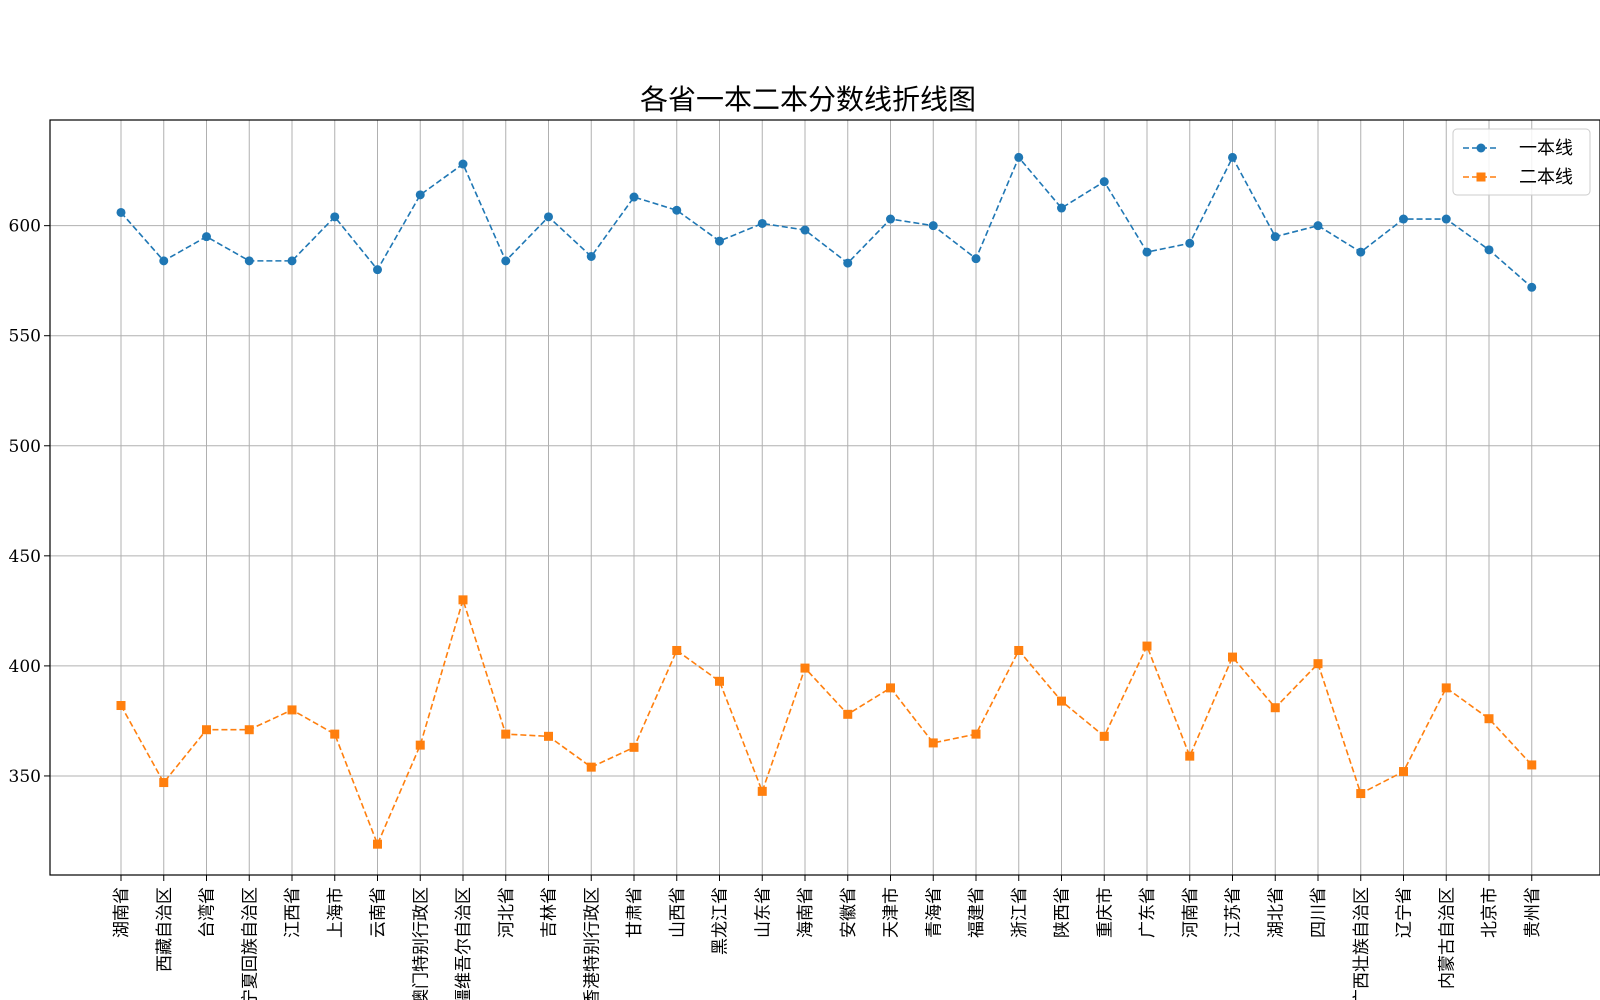  I want to click on x-tick-label: 陕西省, so click(1063, 912).